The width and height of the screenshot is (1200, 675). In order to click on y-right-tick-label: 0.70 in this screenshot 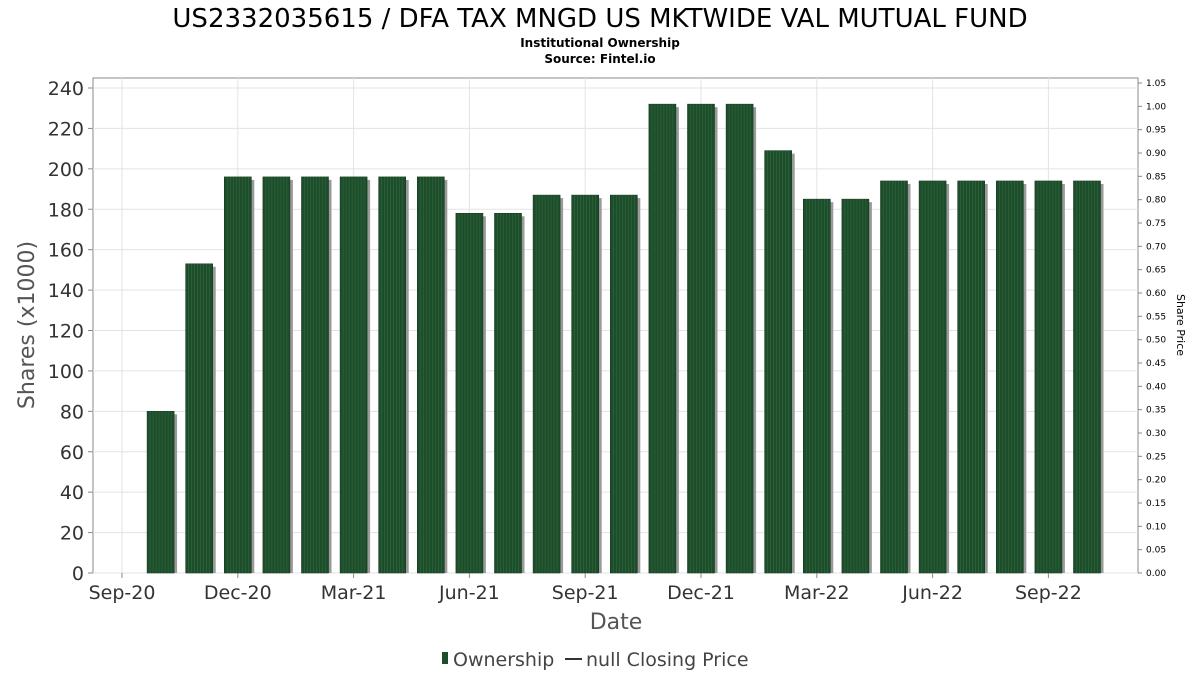, I will do `click(1156, 247)`.